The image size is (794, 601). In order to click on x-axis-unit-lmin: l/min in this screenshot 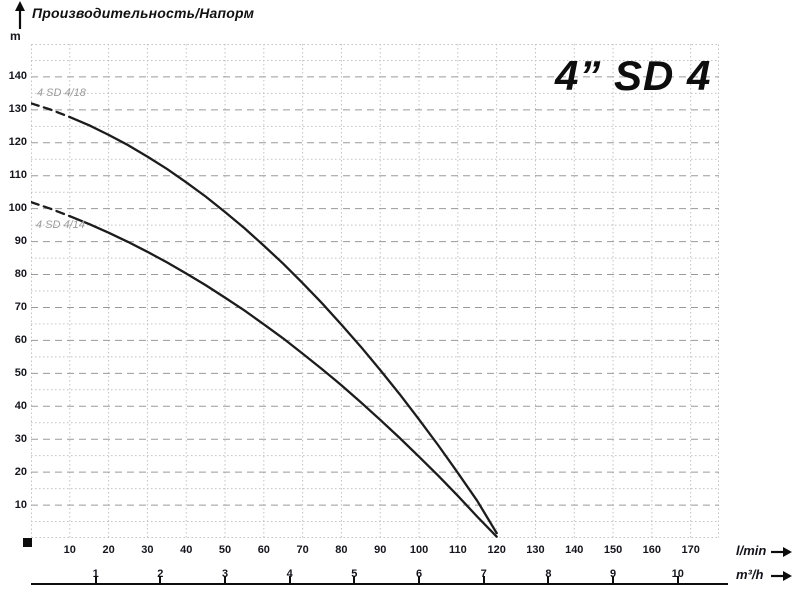, I will do `click(751, 550)`.